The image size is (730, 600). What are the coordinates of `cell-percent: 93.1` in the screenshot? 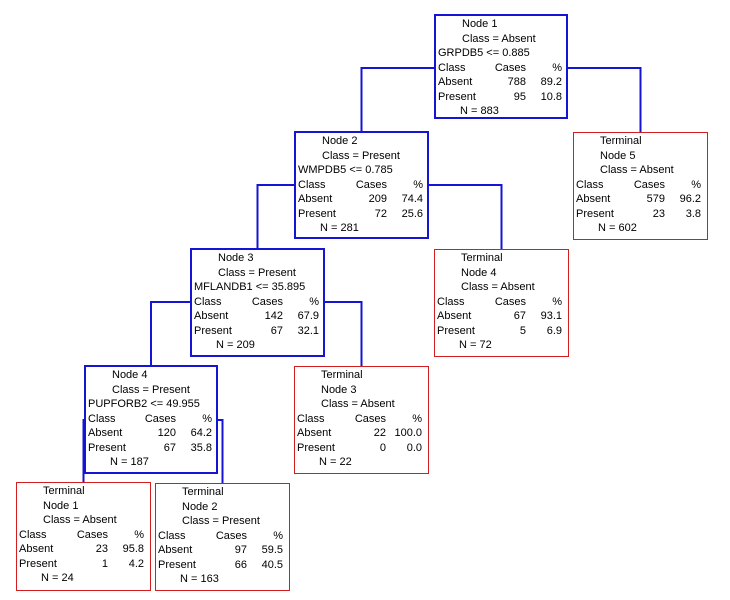 It's located at (551, 316).